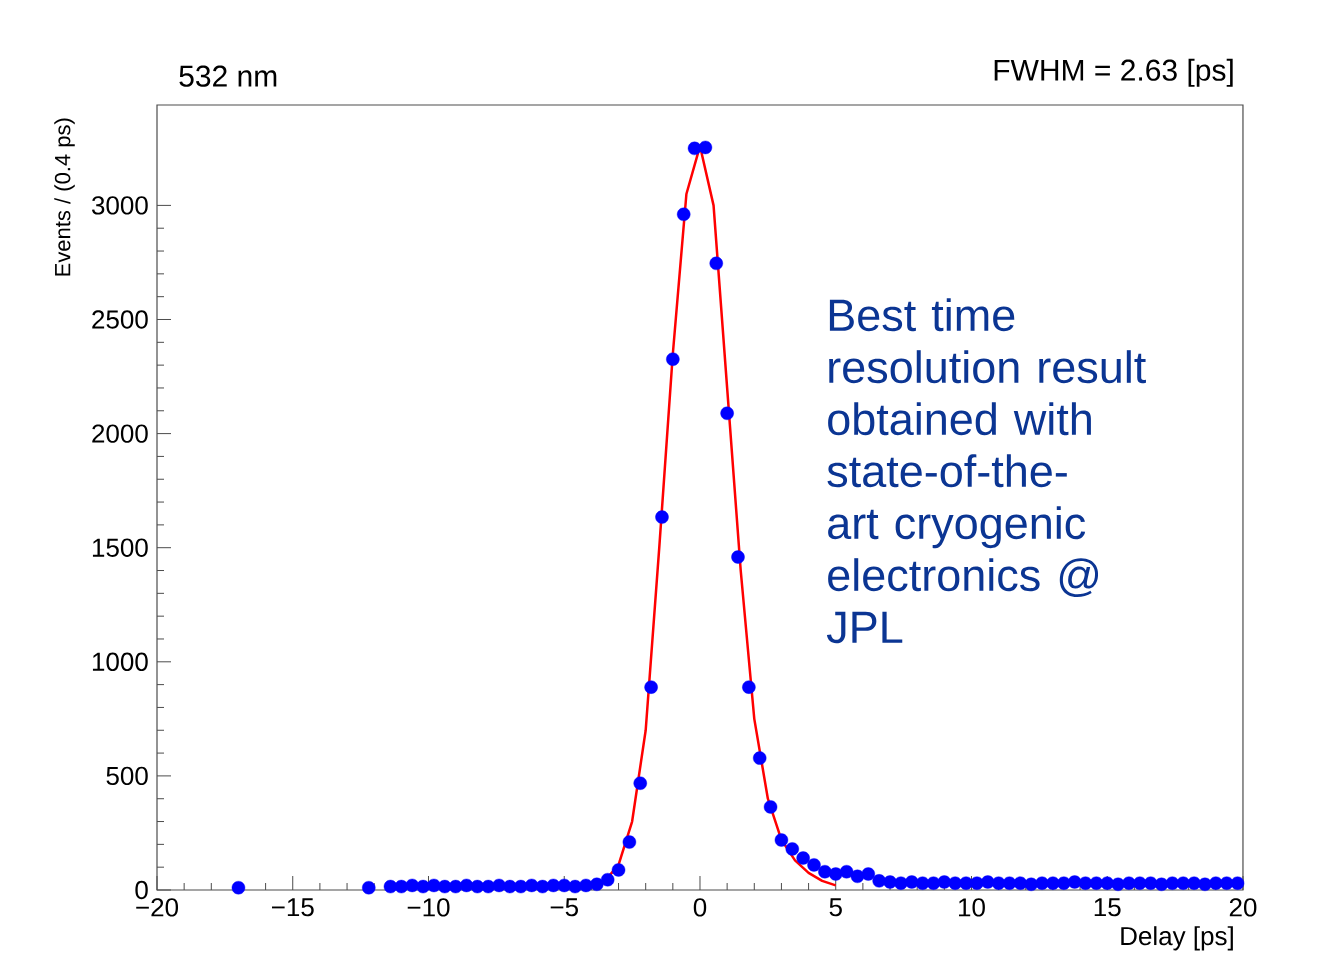 The image size is (1337, 980). Describe the element at coordinates (700, 907) in the screenshot. I see `x-tick-label: 0` at that location.